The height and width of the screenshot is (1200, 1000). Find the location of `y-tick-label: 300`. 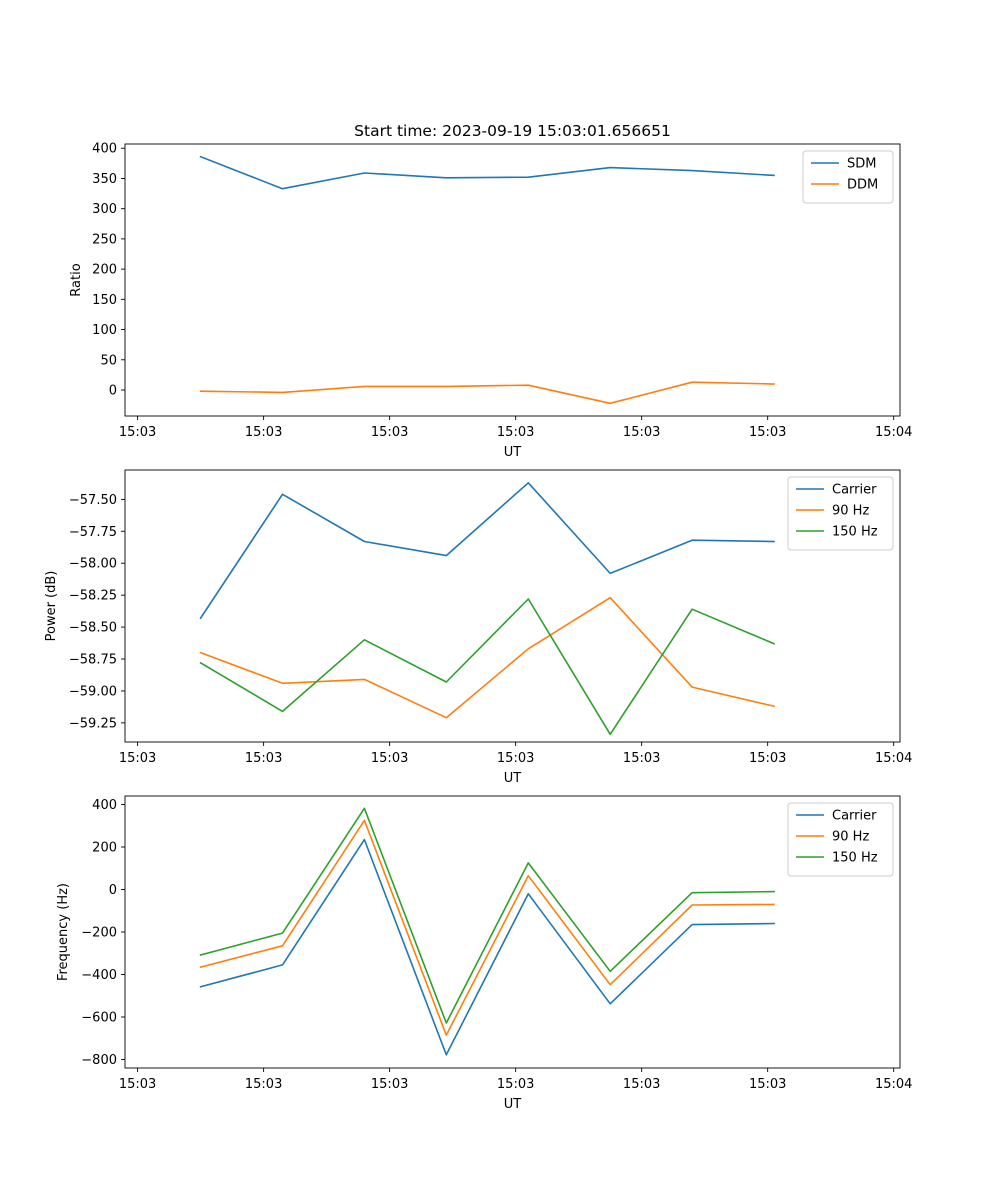

y-tick-label: 300 is located at coordinates (104, 209).